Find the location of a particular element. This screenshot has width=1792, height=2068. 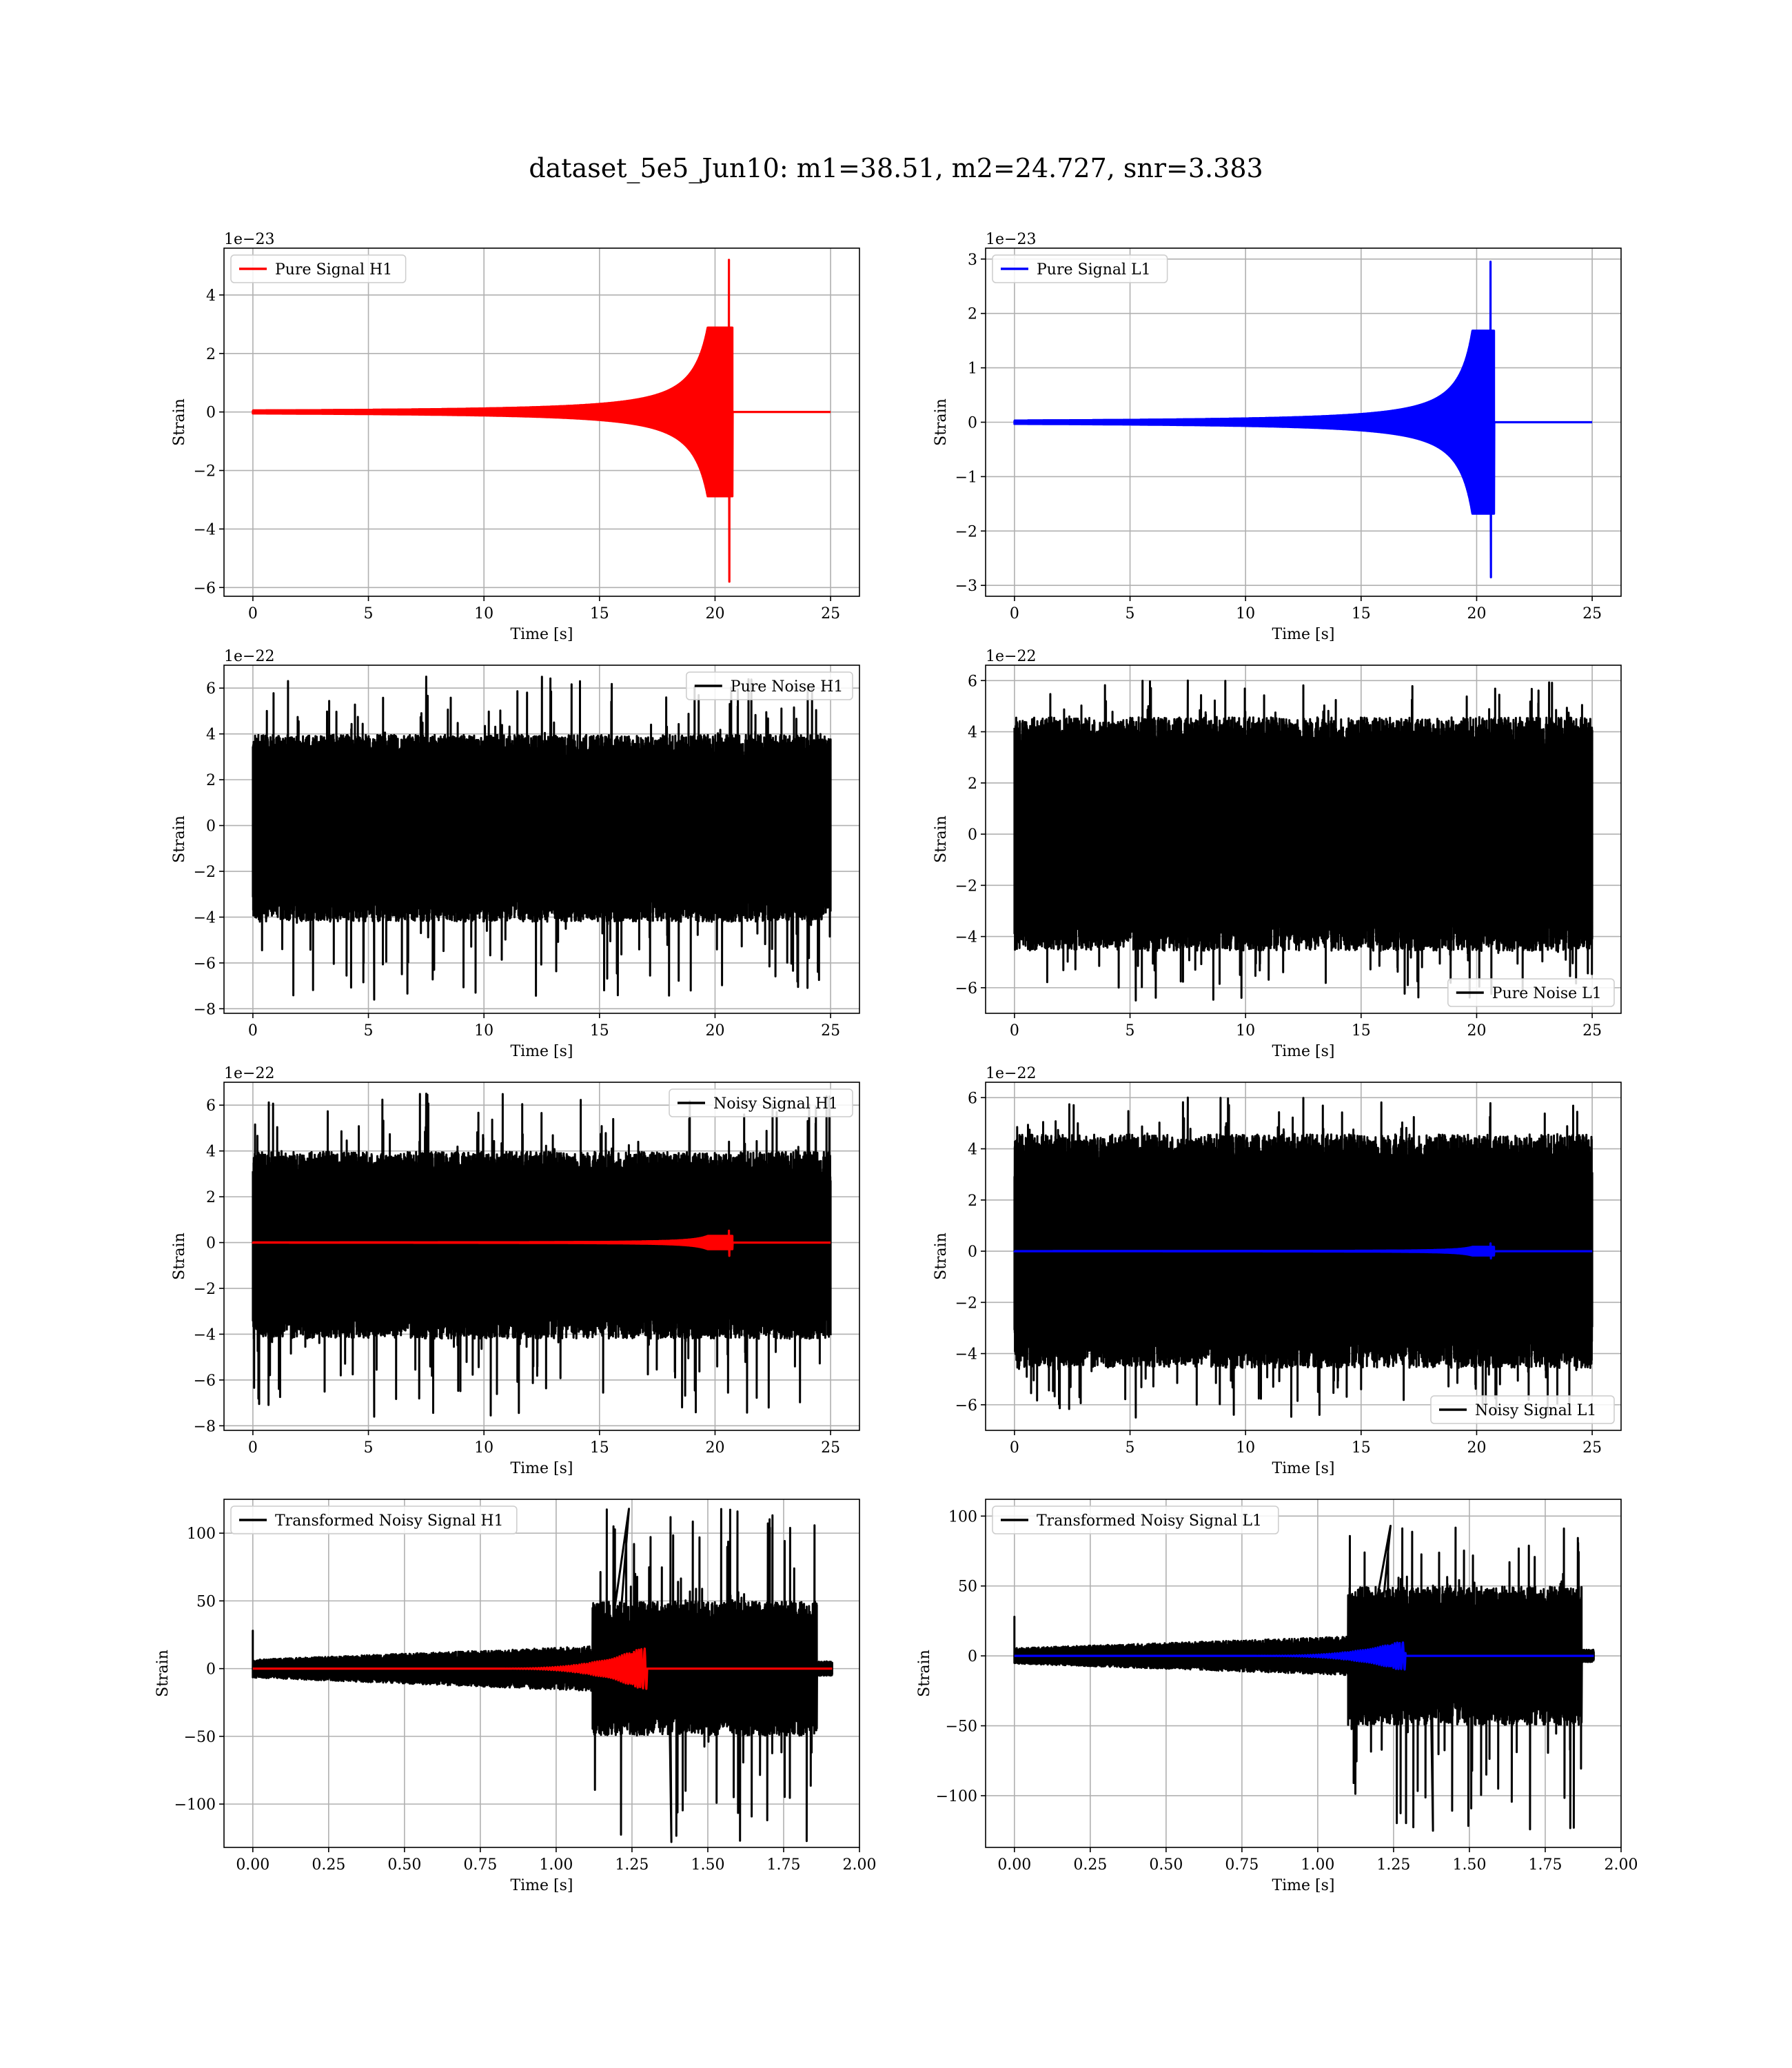

legend-label: Pure Signal H1 is located at coordinates (333, 269).